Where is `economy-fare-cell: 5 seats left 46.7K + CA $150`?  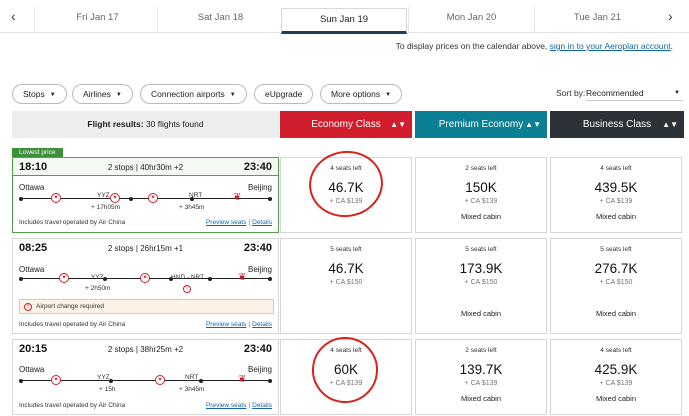 economy-fare-cell: 5 seats left 46.7K + CA $150 is located at coordinates (346, 286).